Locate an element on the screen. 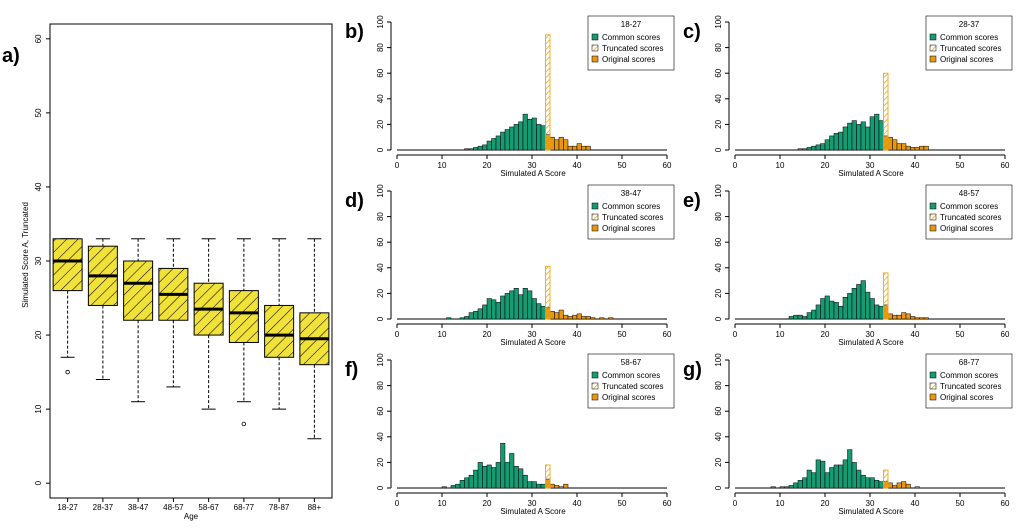  panel-c-legend-truncated: Truncated scores is located at coordinates (971, 48).